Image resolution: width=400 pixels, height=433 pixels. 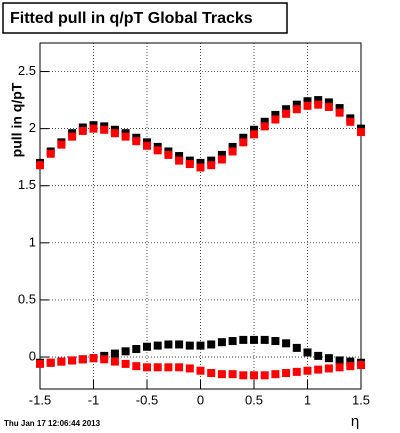 I want to click on x-tick-label: 1, so click(x=307, y=399).